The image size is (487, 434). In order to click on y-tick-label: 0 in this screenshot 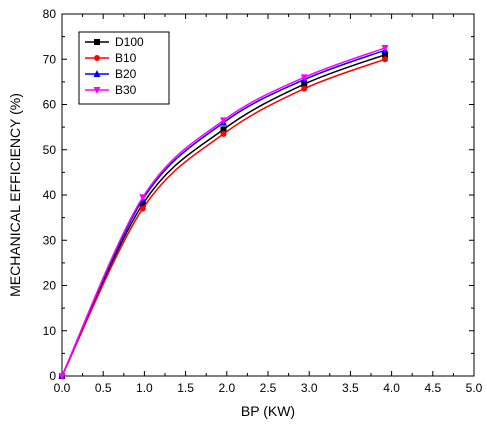, I will do `click(52, 376)`.